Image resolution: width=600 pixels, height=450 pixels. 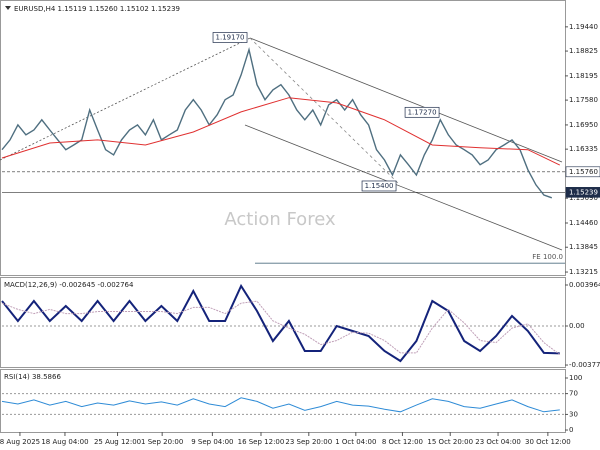 I want to click on y-tick-label: 0.00, so click(x=577, y=326).